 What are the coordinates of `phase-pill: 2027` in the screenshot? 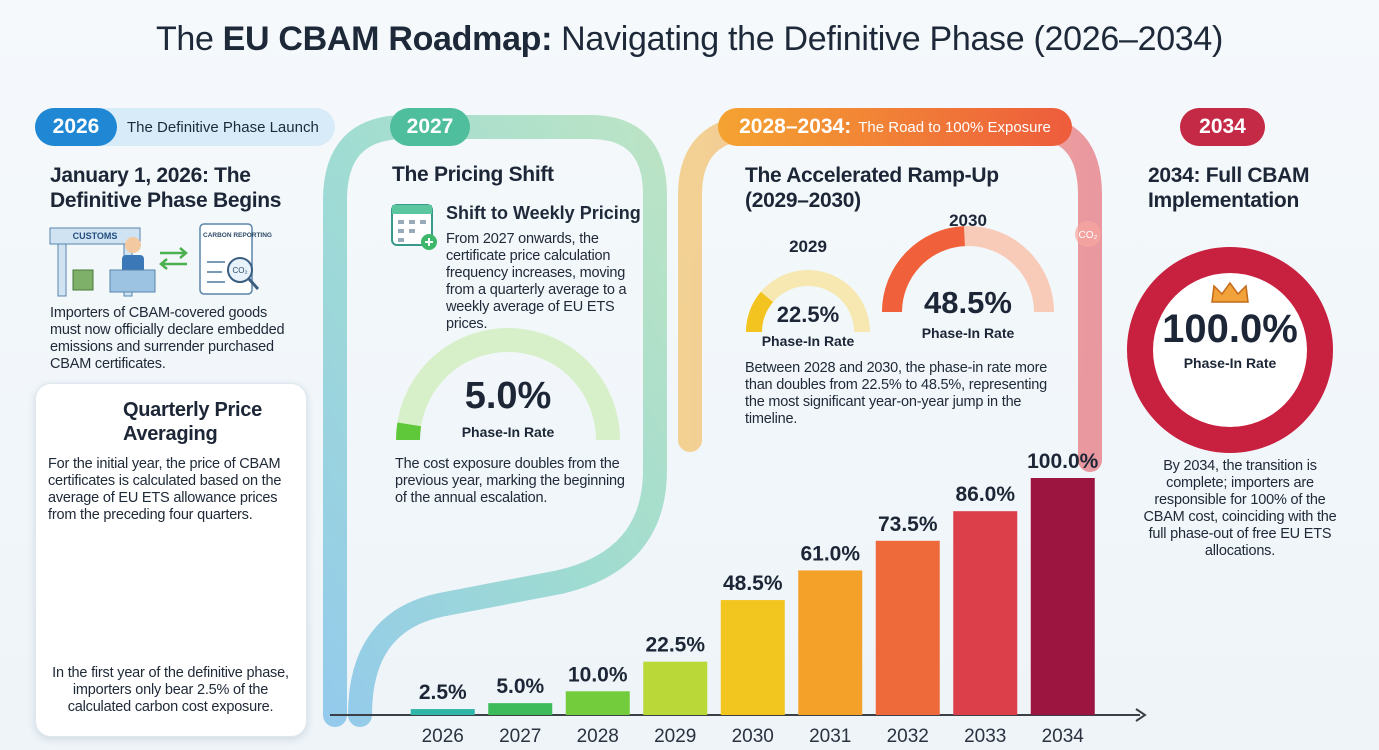 It's located at (430, 127).